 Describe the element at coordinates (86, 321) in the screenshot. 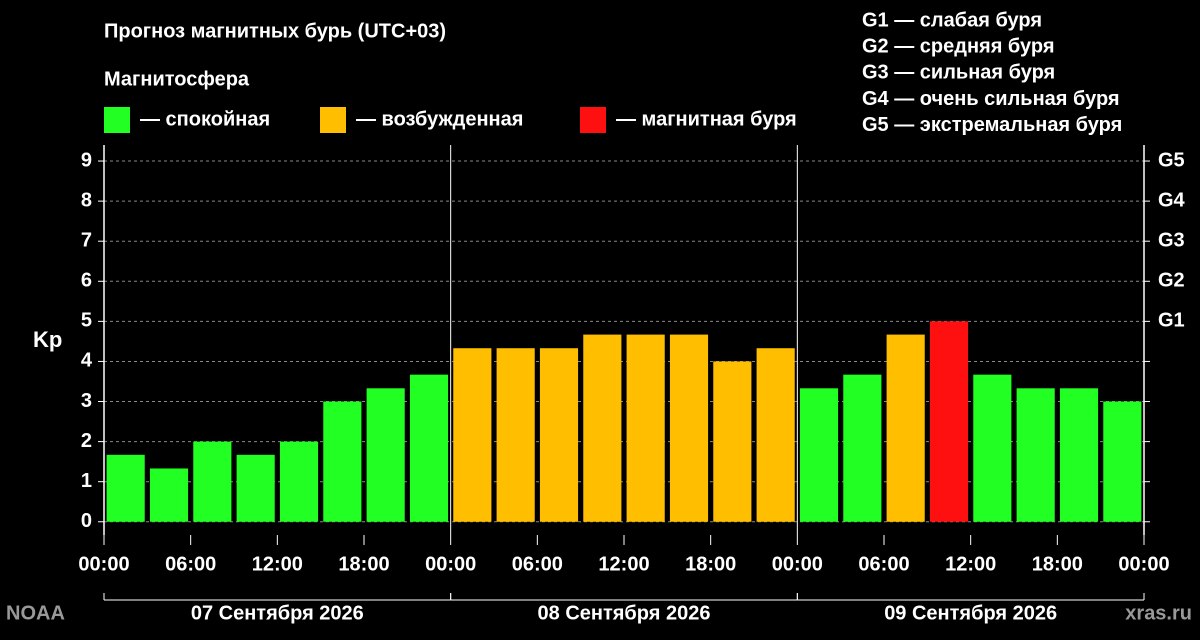

I see `y-tick-label: 5` at that location.